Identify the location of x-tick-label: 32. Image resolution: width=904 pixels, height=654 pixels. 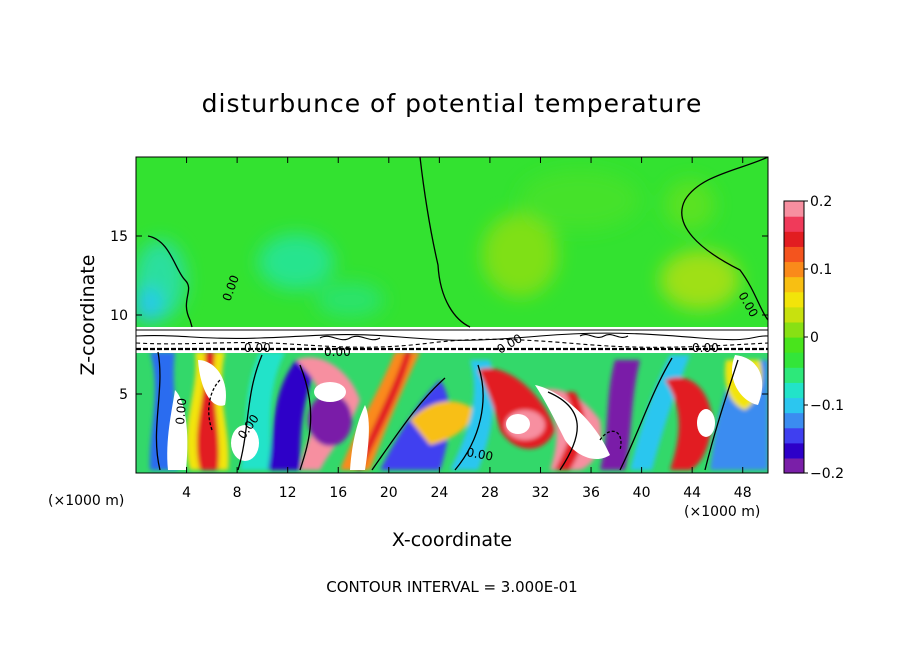
(541, 493).